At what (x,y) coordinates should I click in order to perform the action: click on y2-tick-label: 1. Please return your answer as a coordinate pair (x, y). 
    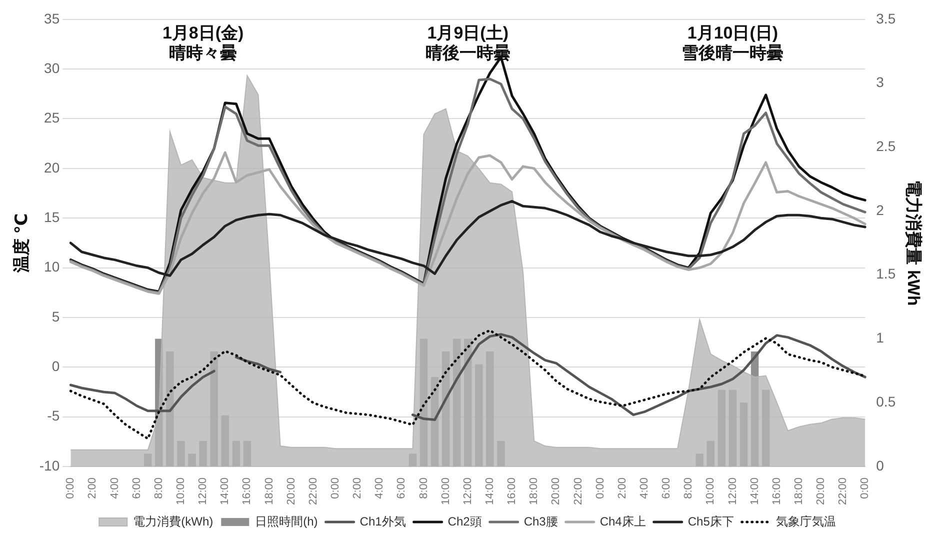
    Looking at the image, I should click on (880, 338).